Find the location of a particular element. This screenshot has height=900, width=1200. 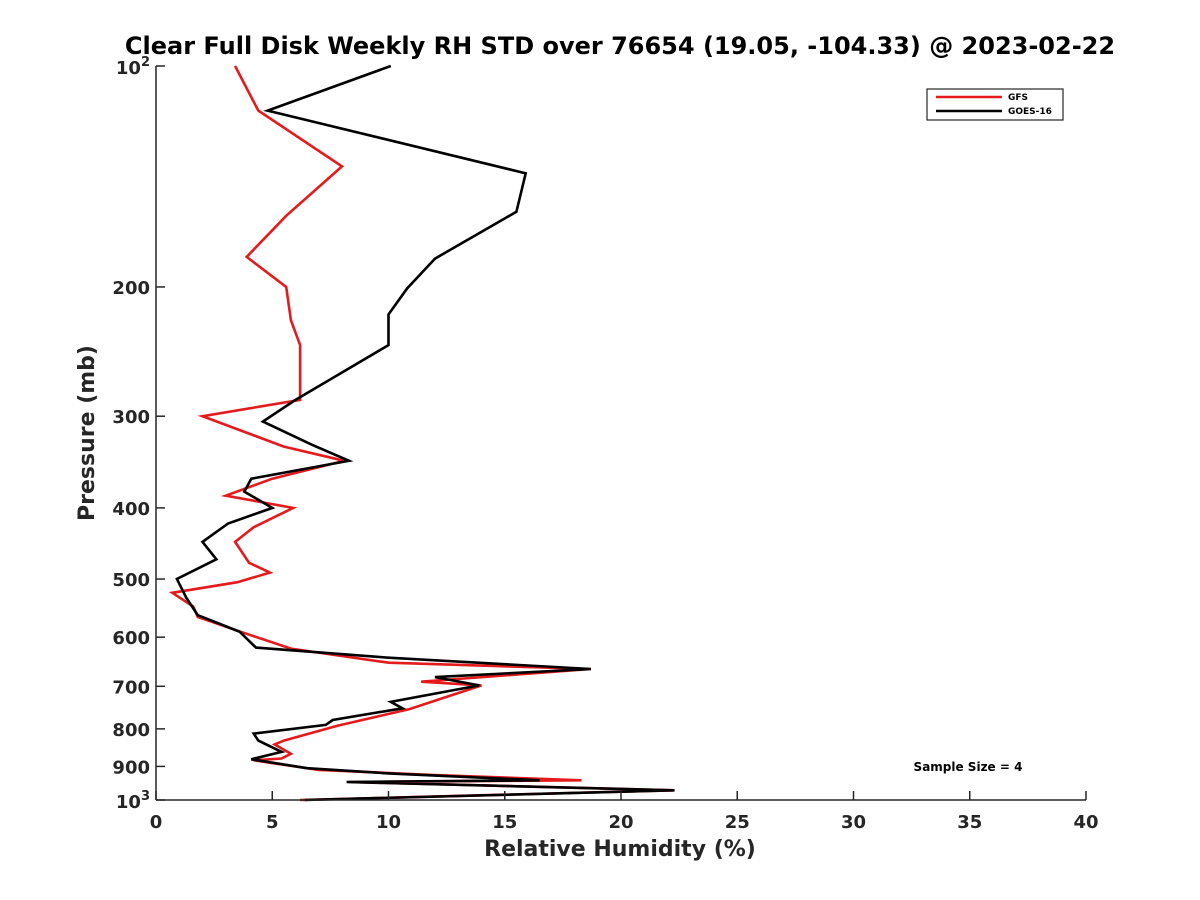

x-tick-label: 15 is located at coordinates (504, 822).